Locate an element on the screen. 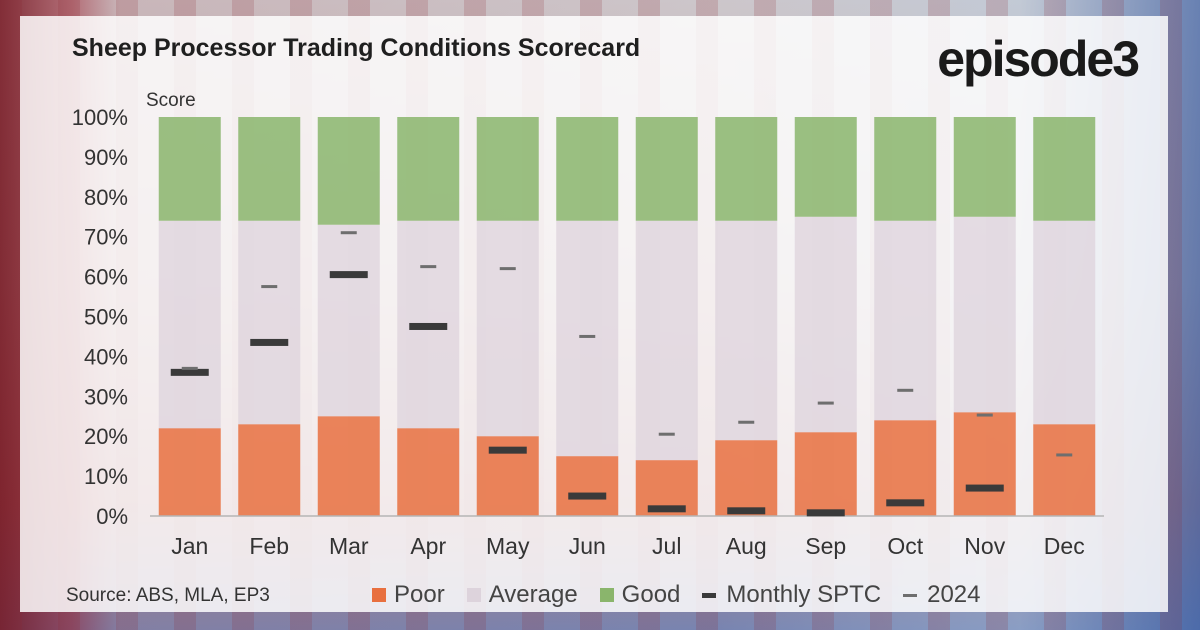 The height and width of the screenshot is (630, 1200). legend-swatch-monthly-sptc is located at coordinates (709, 595).